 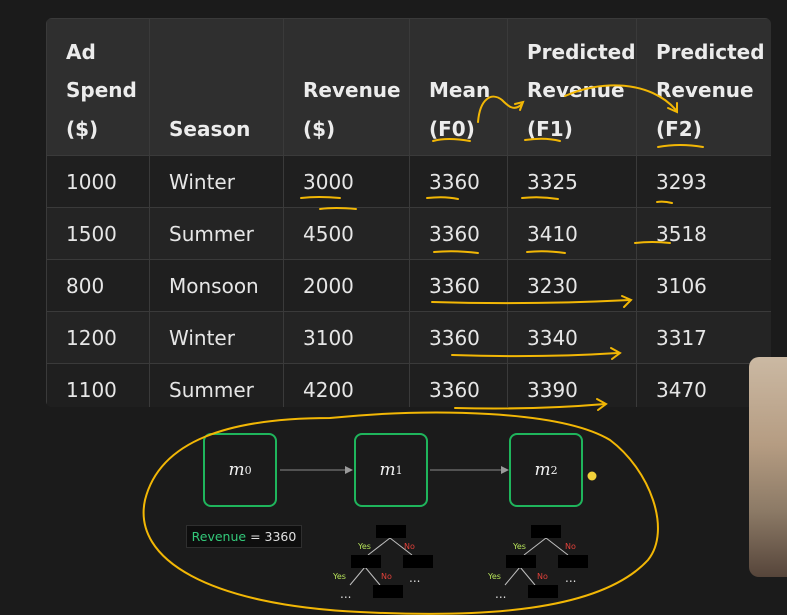 I want to click on cell-ad-spend: 1100, so click(x=98, y=385).